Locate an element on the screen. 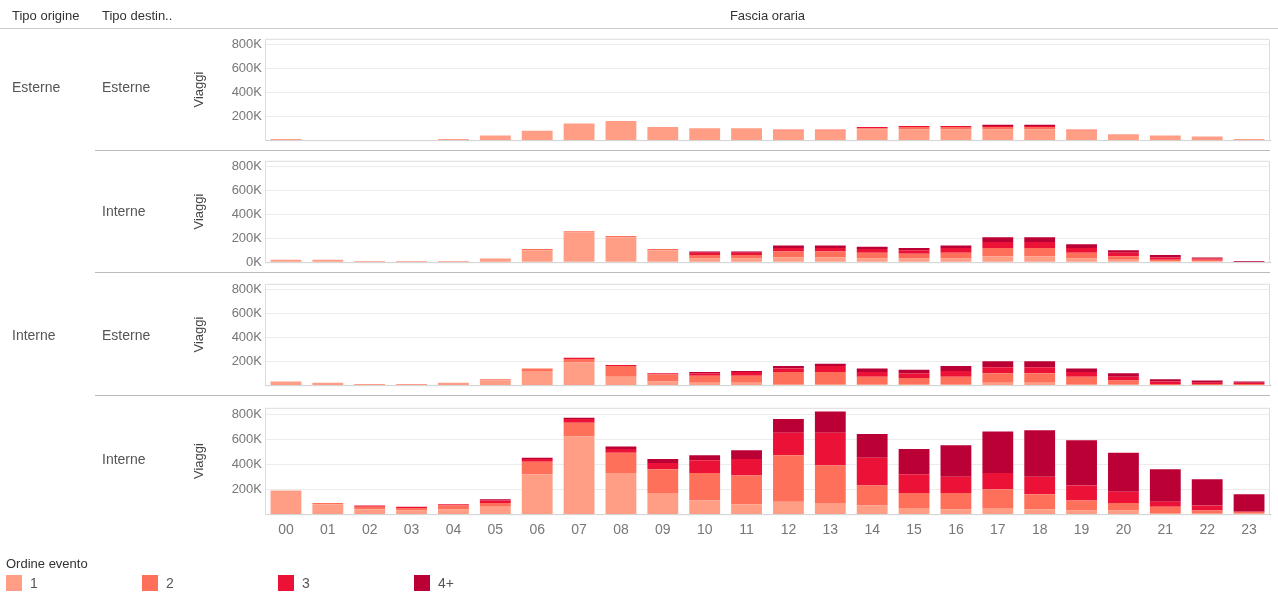  x-tick-label: 21 is located at coordinates (1165, 529).